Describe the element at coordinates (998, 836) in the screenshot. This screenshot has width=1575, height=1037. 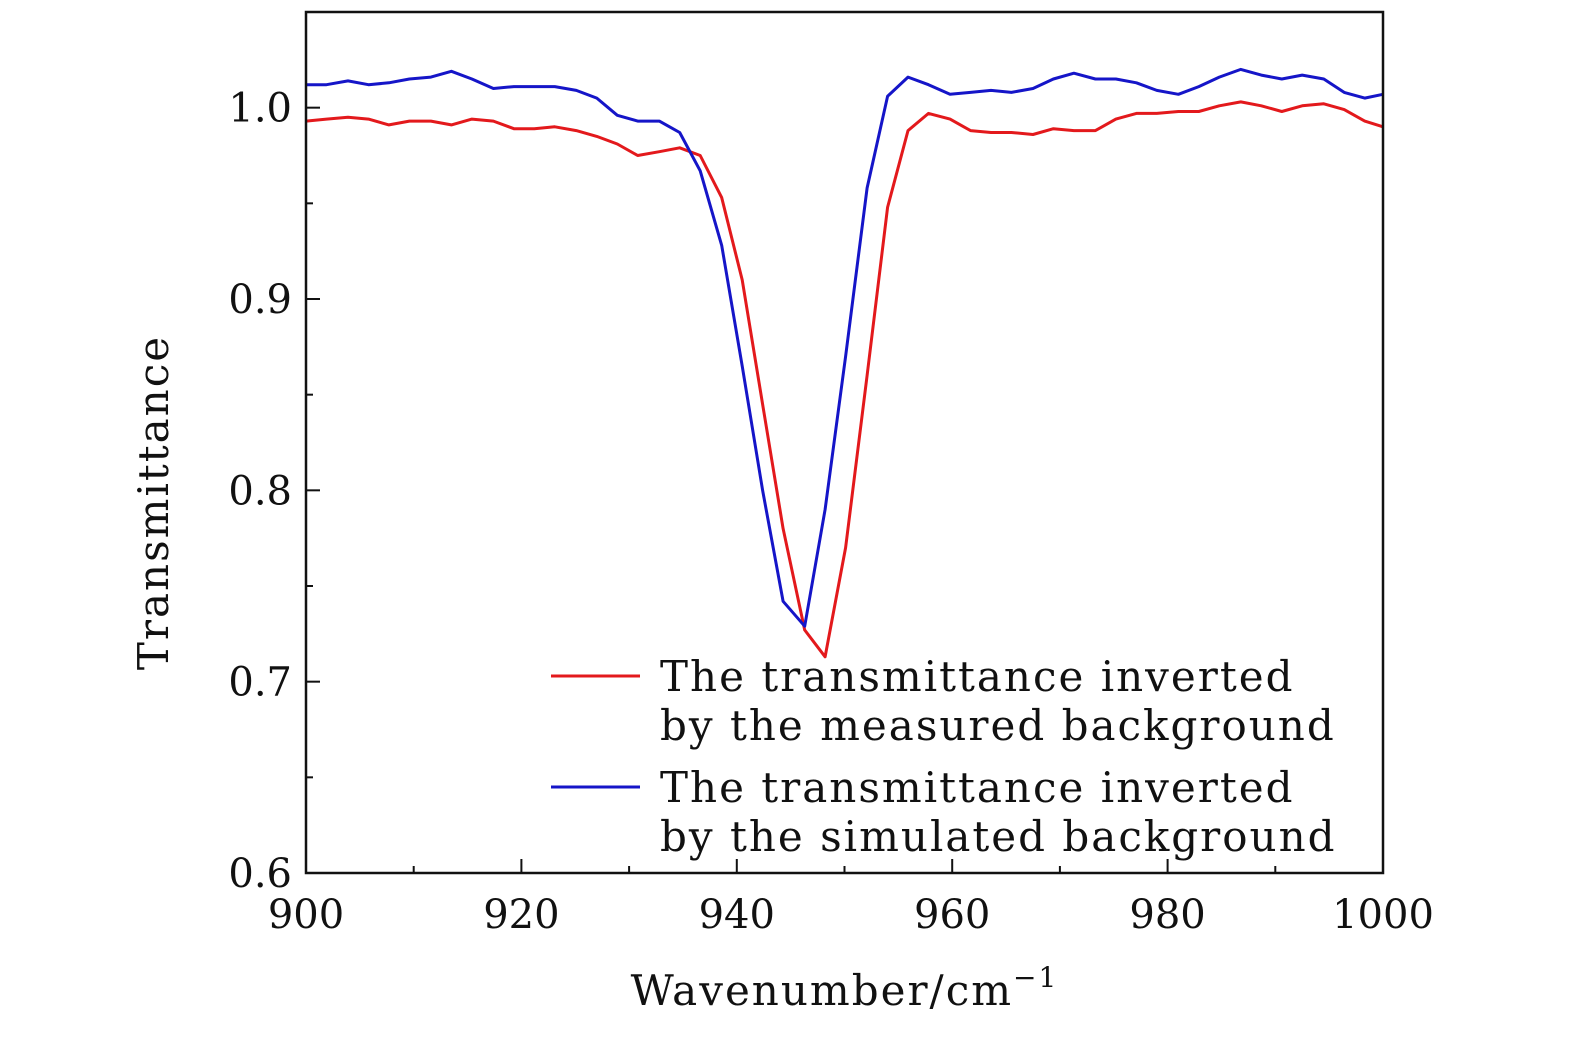
I see `legend-label-2: by the simulated background` at that location.